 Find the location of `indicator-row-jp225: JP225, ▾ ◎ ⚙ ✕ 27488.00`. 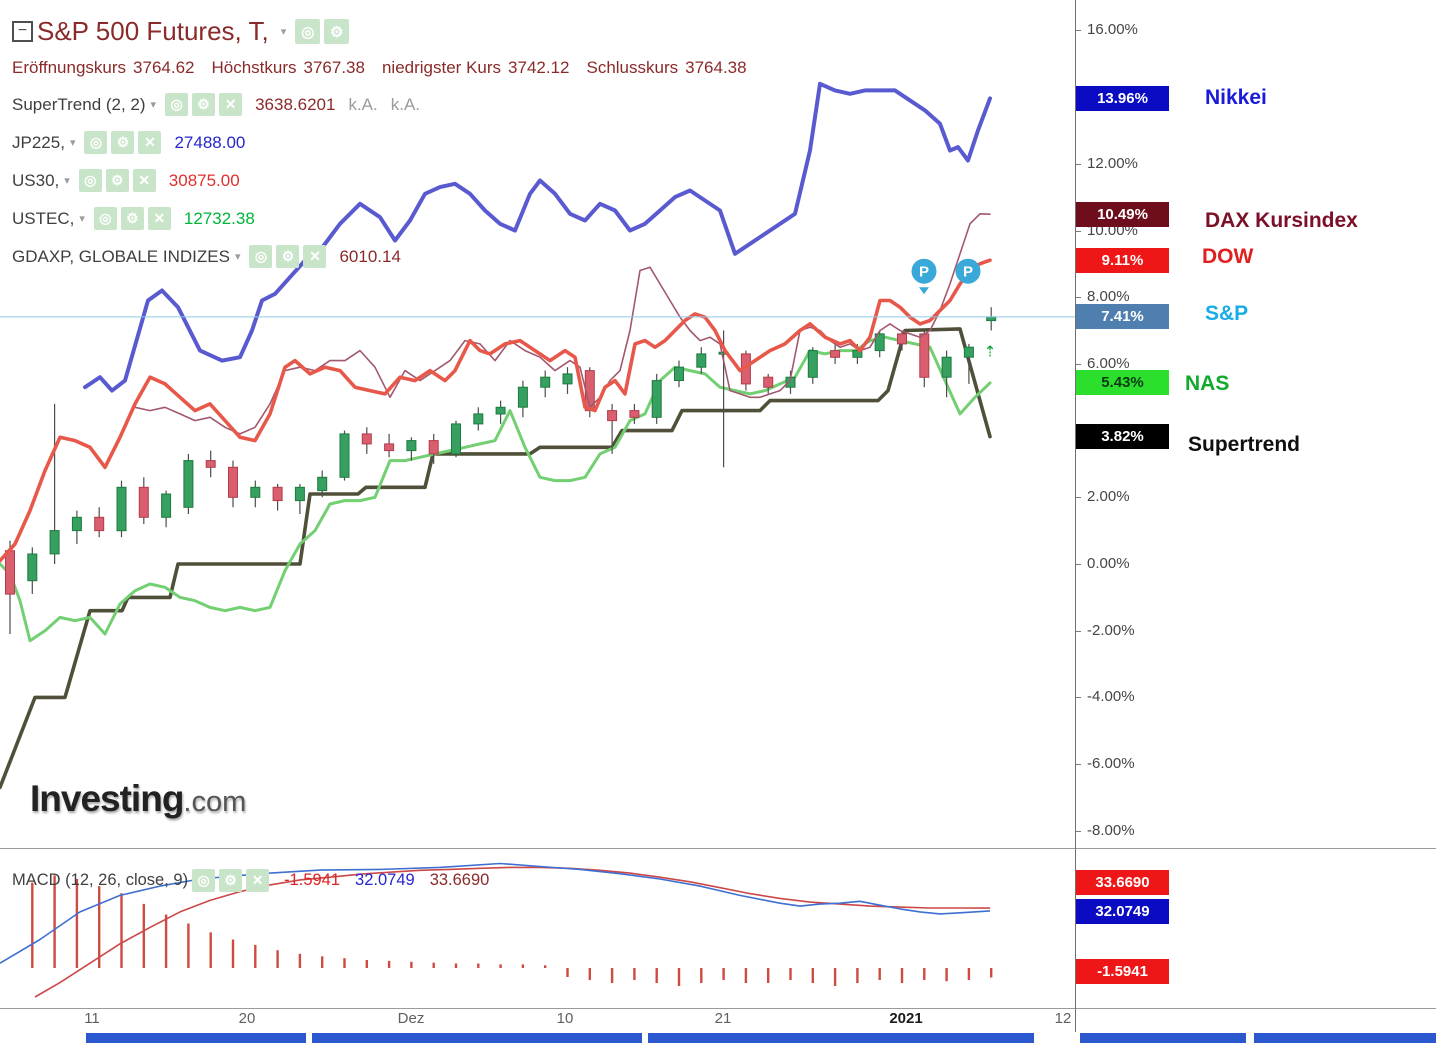

indicator-row-jp225: JP225, ▾ ◎ ⚙ ✕ 27488.00 is located at coordinates (388, 142).